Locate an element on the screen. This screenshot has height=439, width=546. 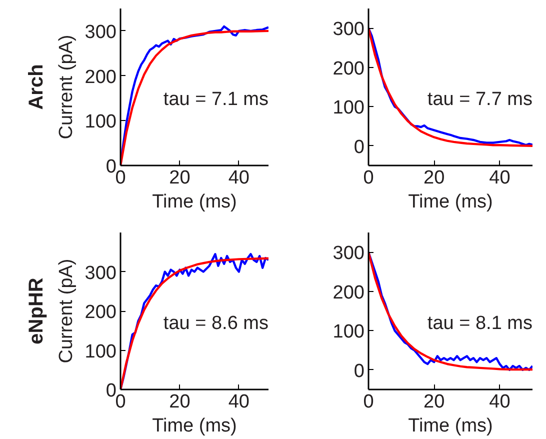
text: eNpHR is located at coordinates (37, 310).